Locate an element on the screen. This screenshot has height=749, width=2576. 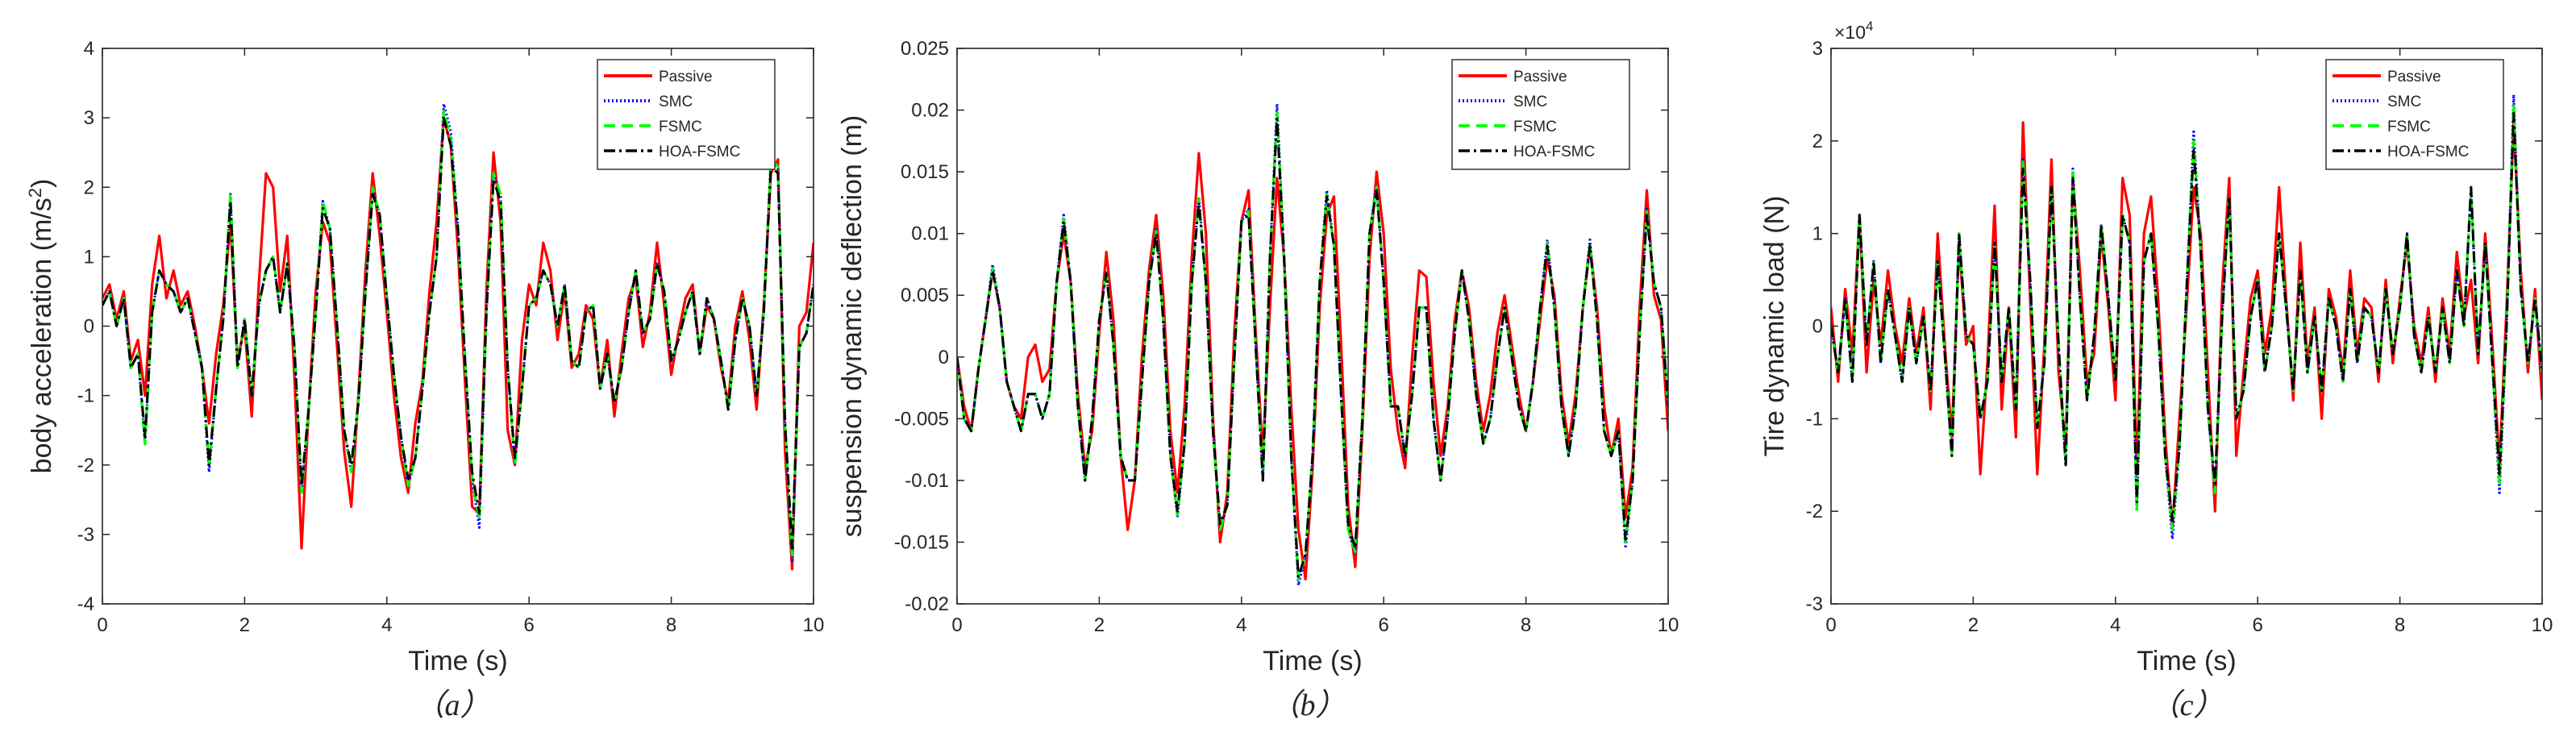
y-axis-label: suspension dynamic deflection (m) is located at coordinates (852, 326).